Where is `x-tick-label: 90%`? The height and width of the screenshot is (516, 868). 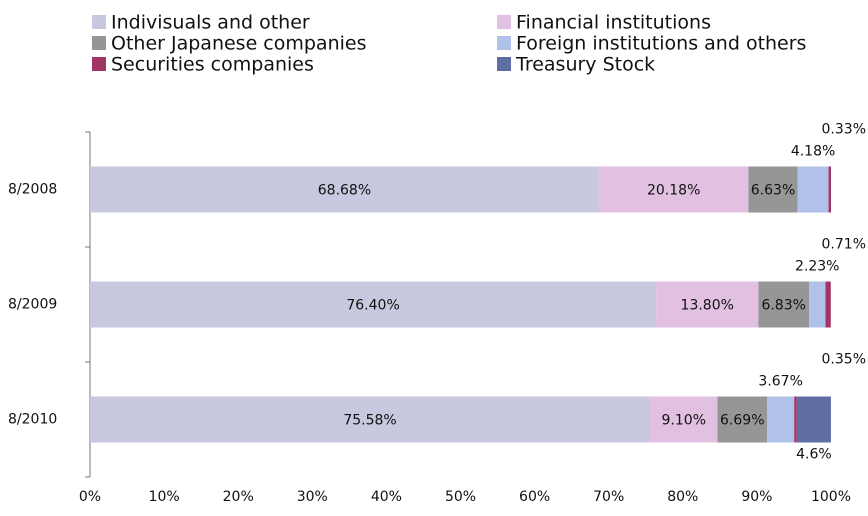
x-tick-label: 90% is located at coordinates (756, 497).